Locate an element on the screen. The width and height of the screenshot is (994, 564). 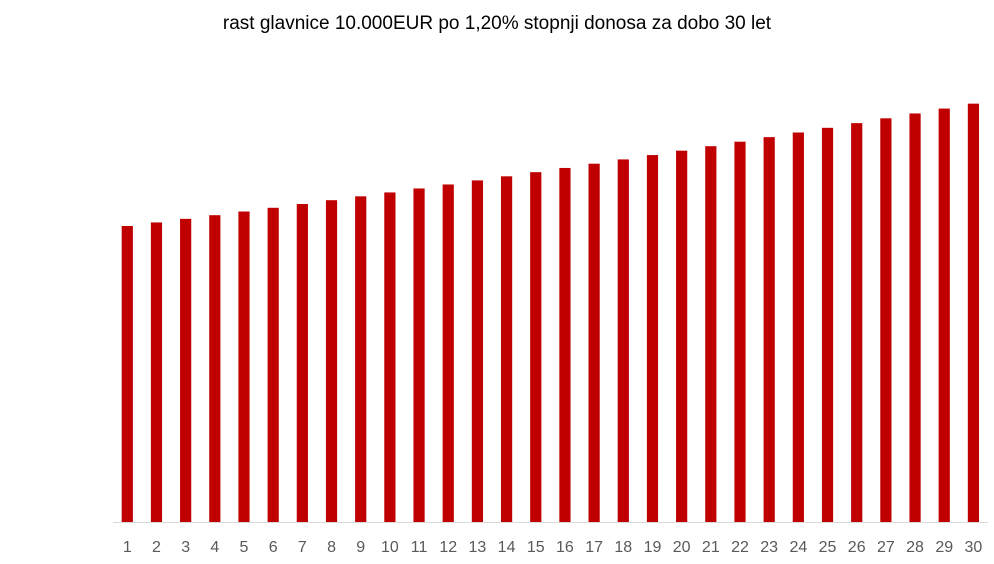
x-tick-label: 29 is located at coordinates (944, 547).